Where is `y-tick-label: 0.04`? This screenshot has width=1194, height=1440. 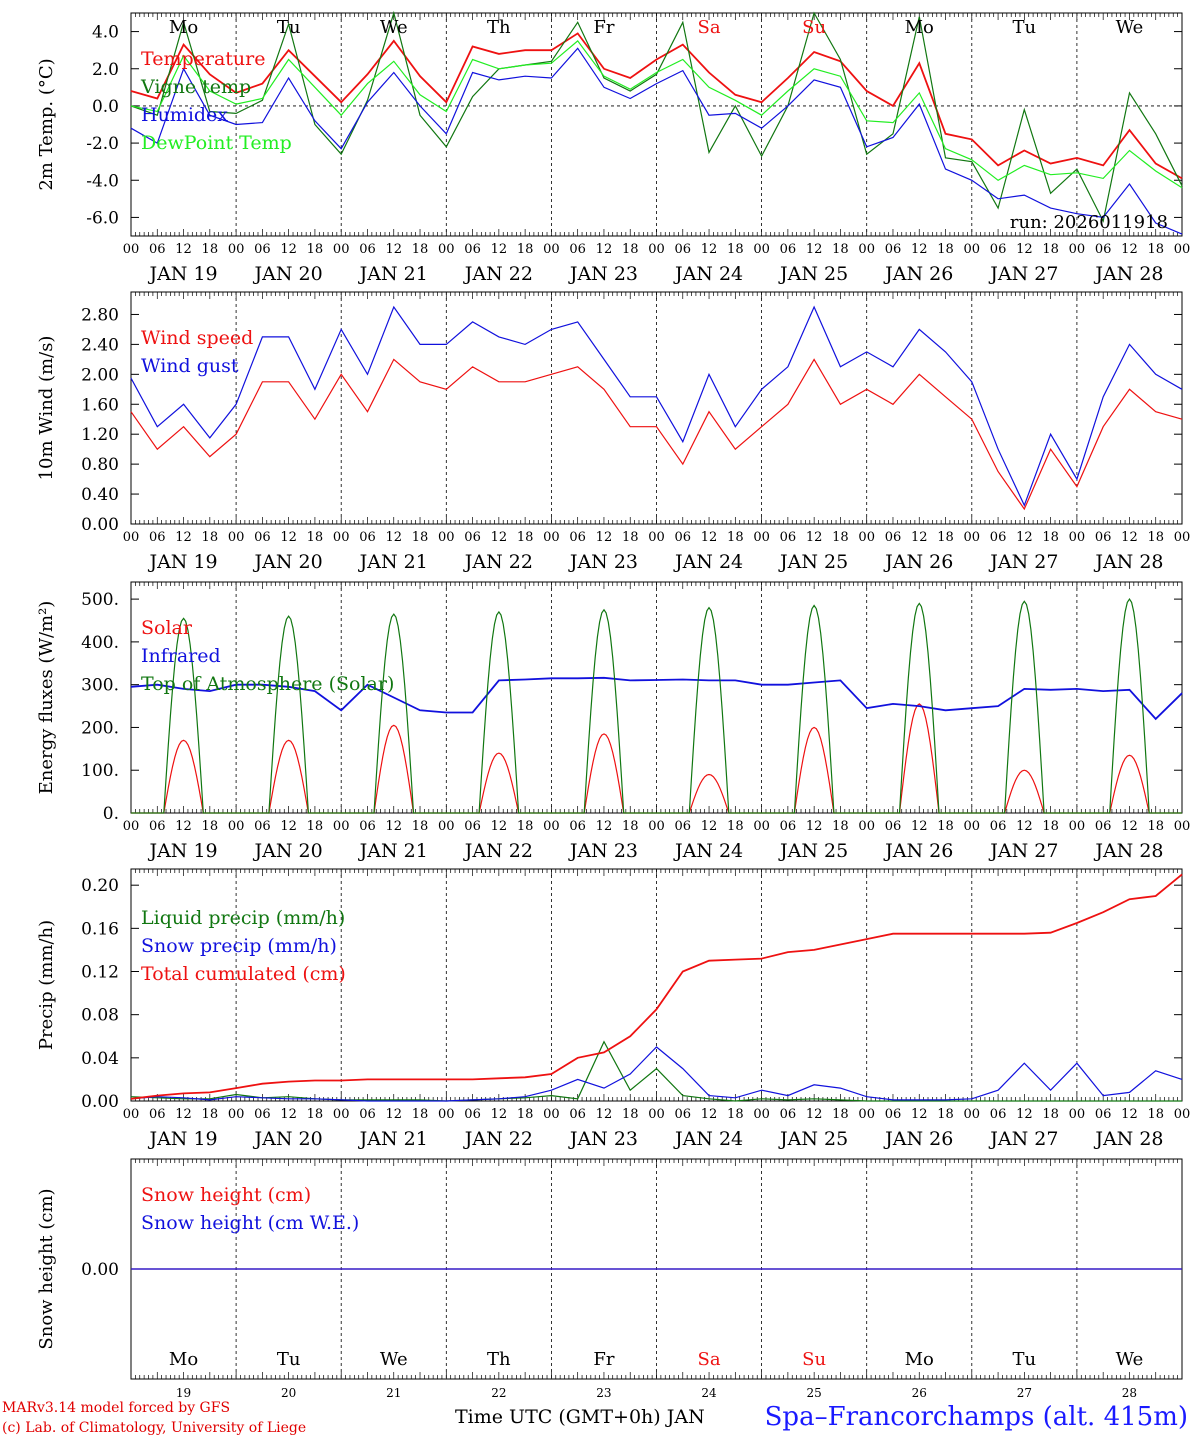 y-tick-label: 0.04 is located at coordinates (100, 1059).